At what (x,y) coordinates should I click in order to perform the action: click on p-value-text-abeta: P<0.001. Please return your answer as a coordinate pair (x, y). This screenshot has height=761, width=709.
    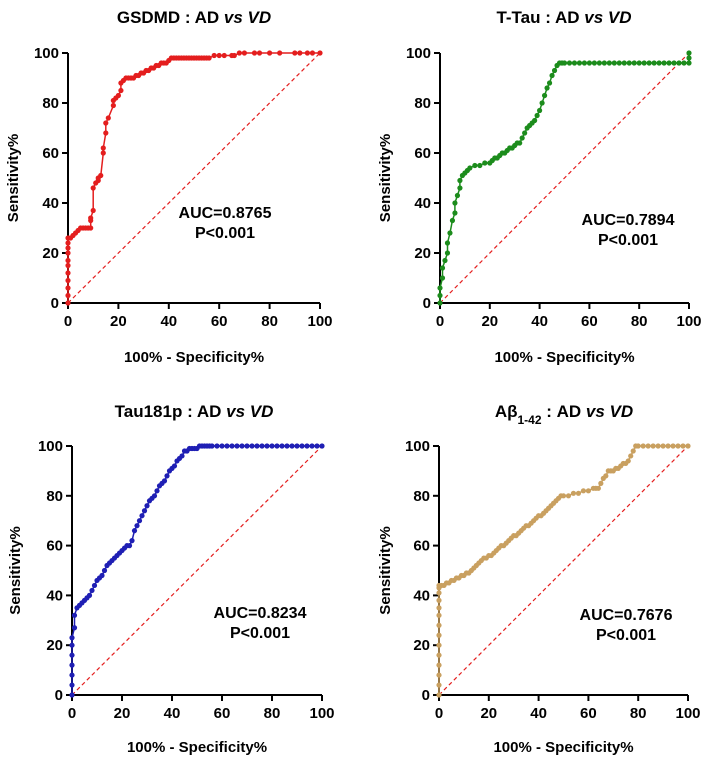
    Looking at the image, I should click on (626, 635).